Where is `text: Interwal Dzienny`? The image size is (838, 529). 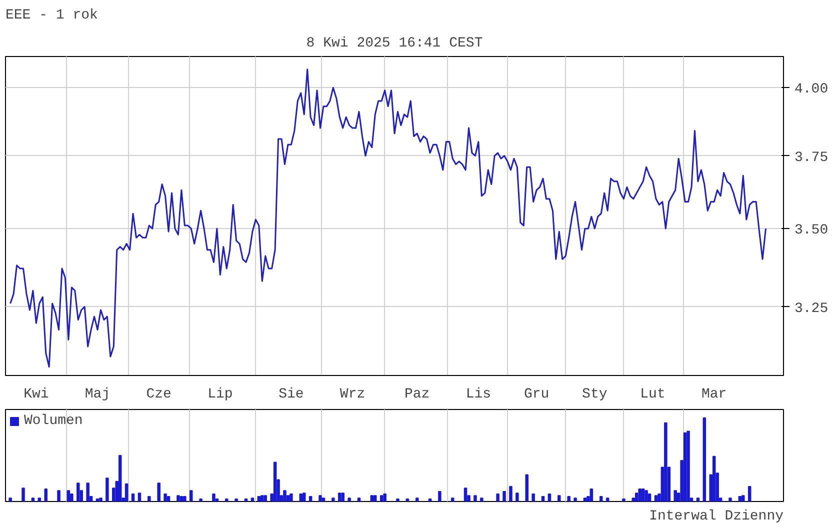 text: Interwal Dzienny is located at coordinates (716, 516).